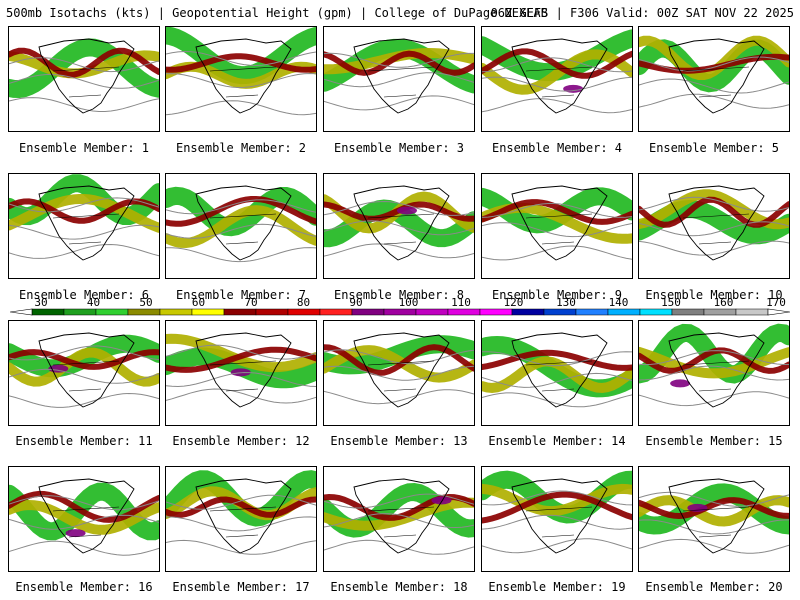 Image resolution: width=800 pixels, height=600 pixels. I want to click on colorbar-tick-label: 100, so click(408, 302).